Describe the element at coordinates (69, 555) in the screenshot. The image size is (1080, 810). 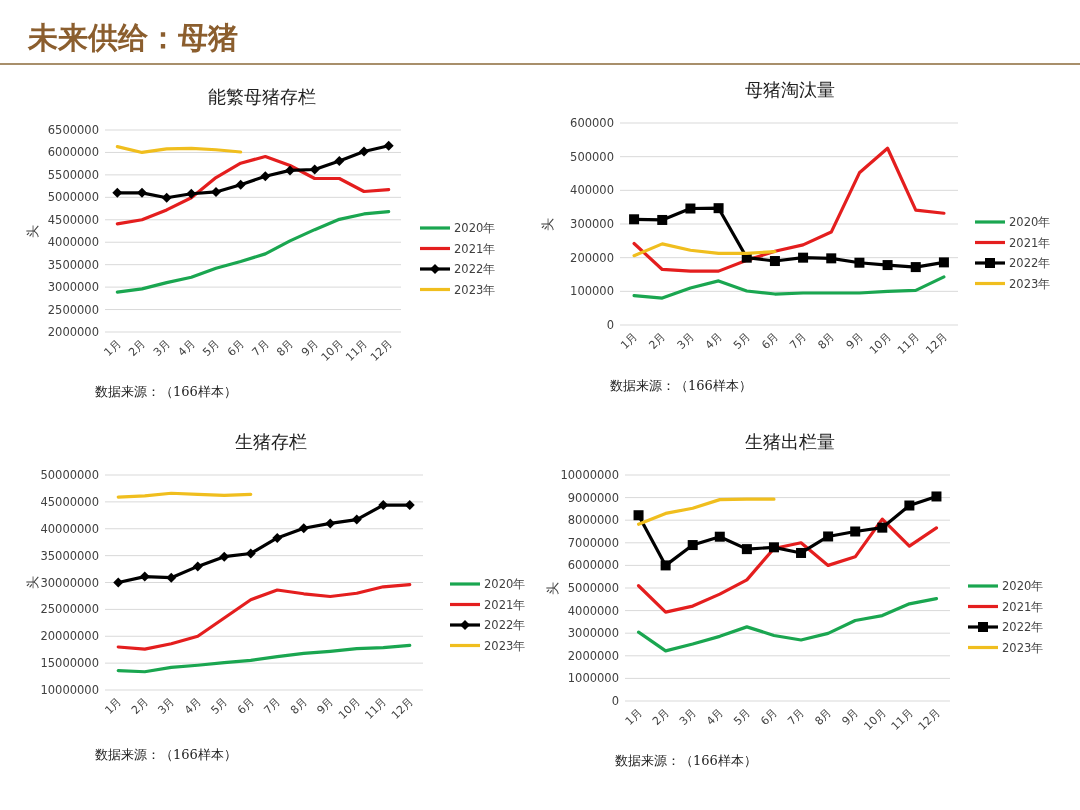
I see `y-tick-label: 35000000` at that location.